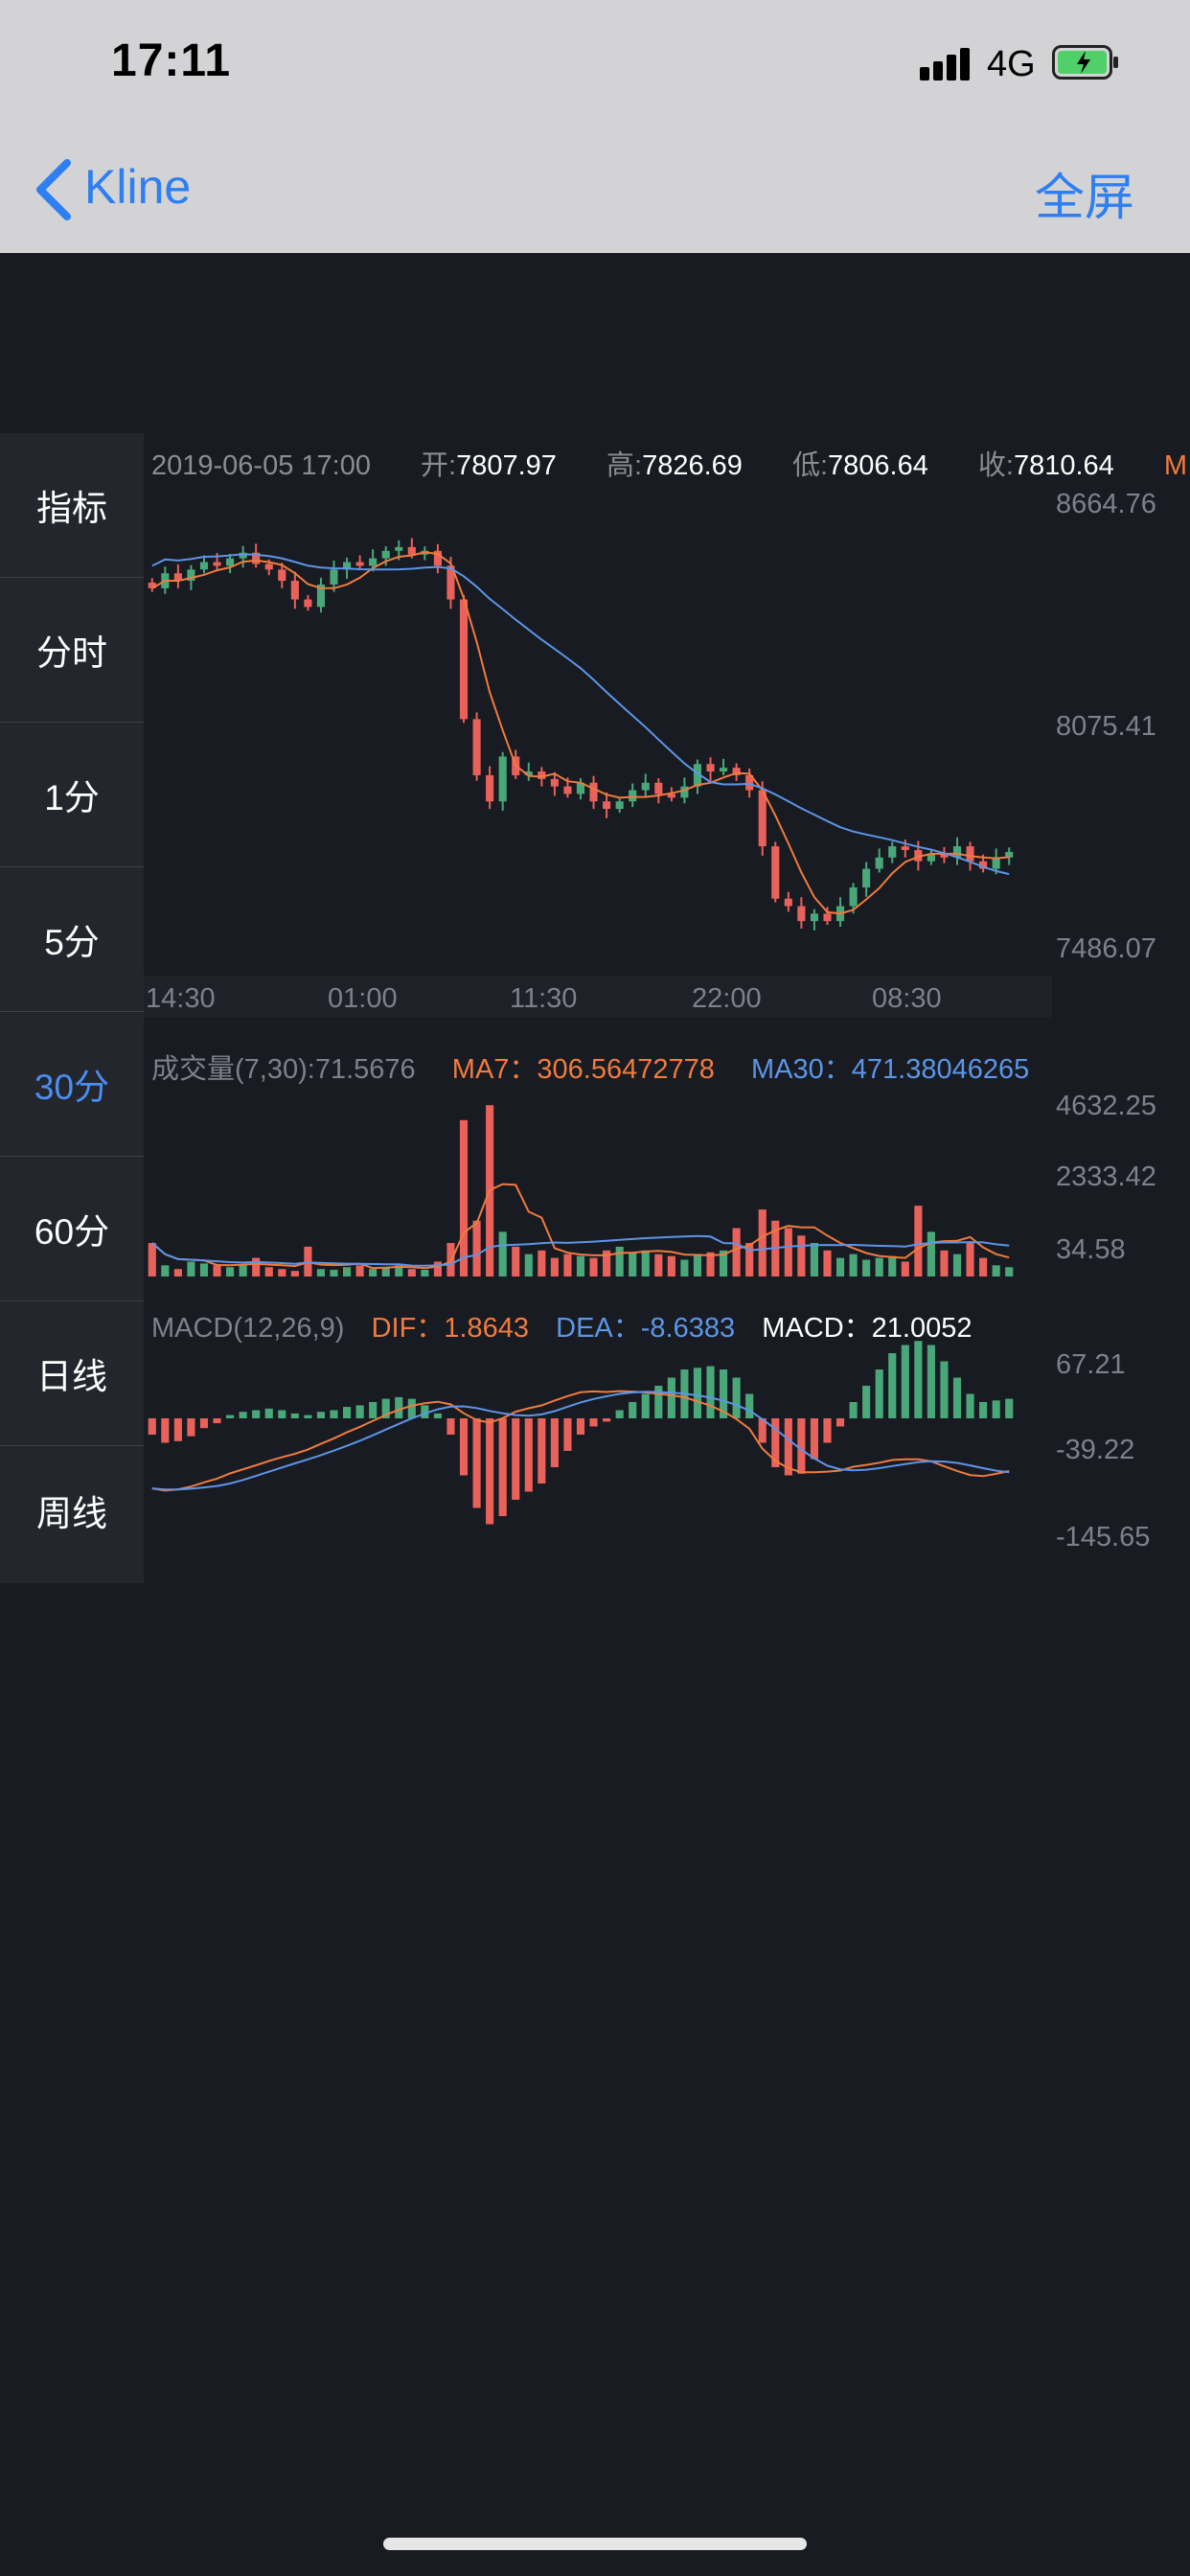  What do you see at coordinates (284, 1069) in the screenshot?
I see `volume-label: 成交量(7,30):71.5676` at bounding box center [284, 1069].